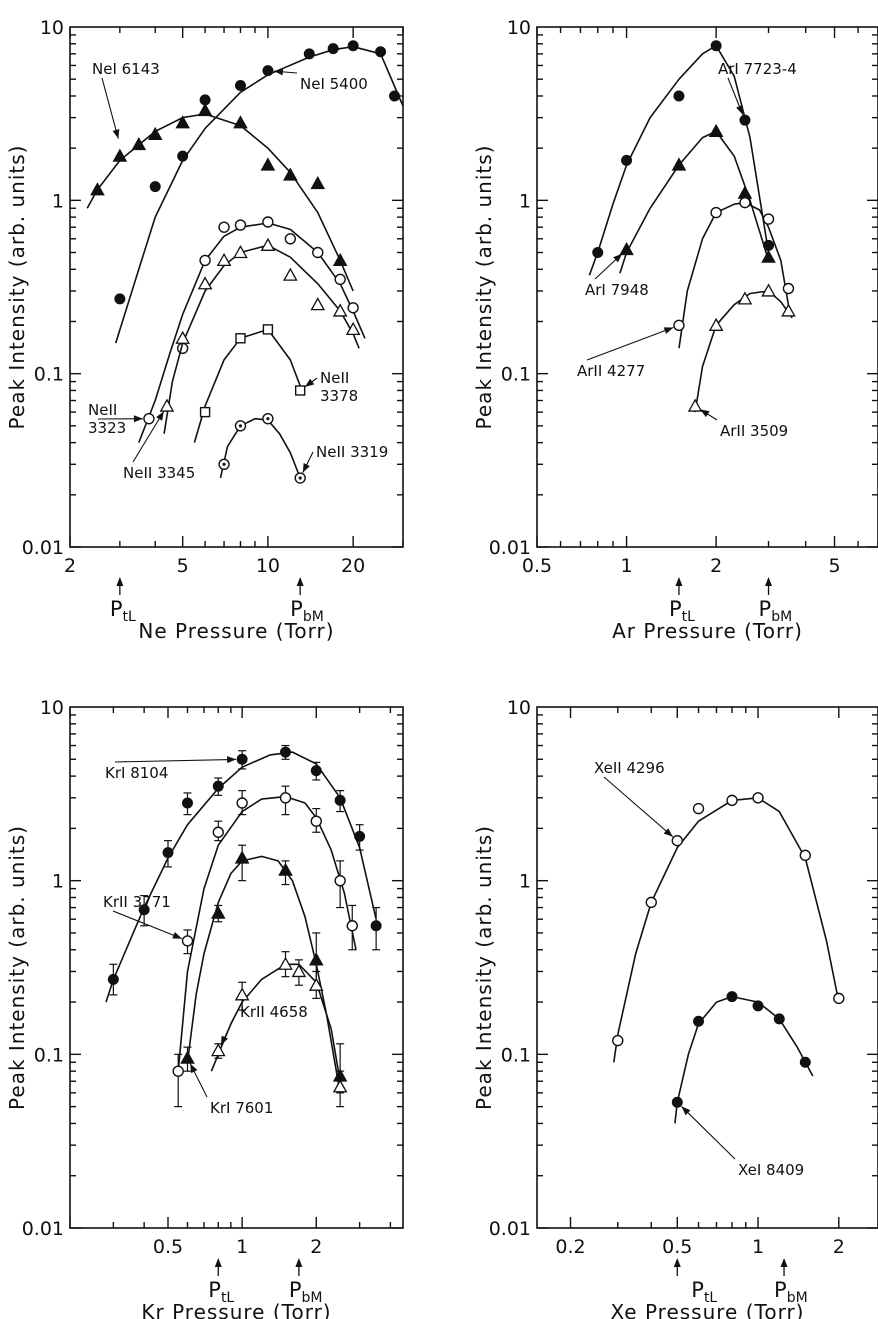  I want to click on annotation-kri-8104: KrI 8104, so click(171, 769).